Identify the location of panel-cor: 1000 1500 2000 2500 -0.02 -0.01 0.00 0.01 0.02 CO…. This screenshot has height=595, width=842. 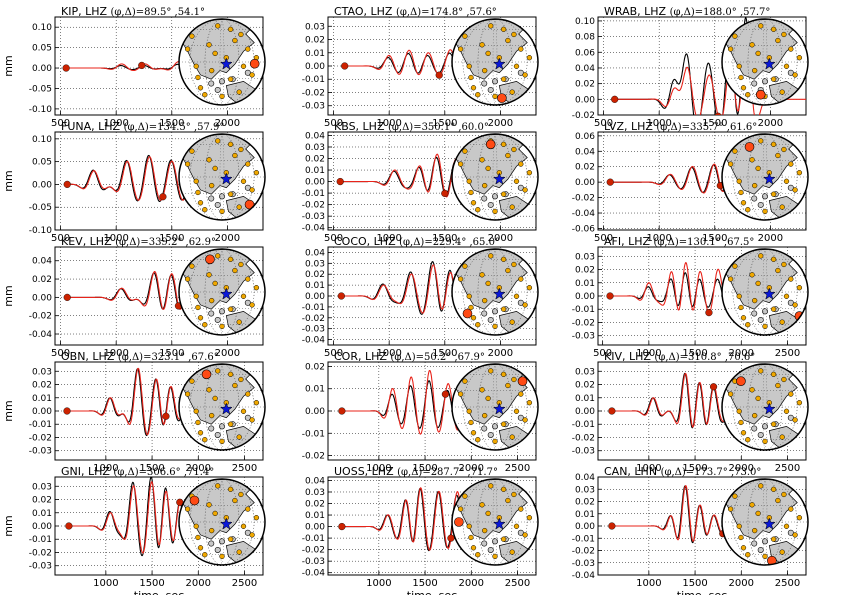
(420, 412).